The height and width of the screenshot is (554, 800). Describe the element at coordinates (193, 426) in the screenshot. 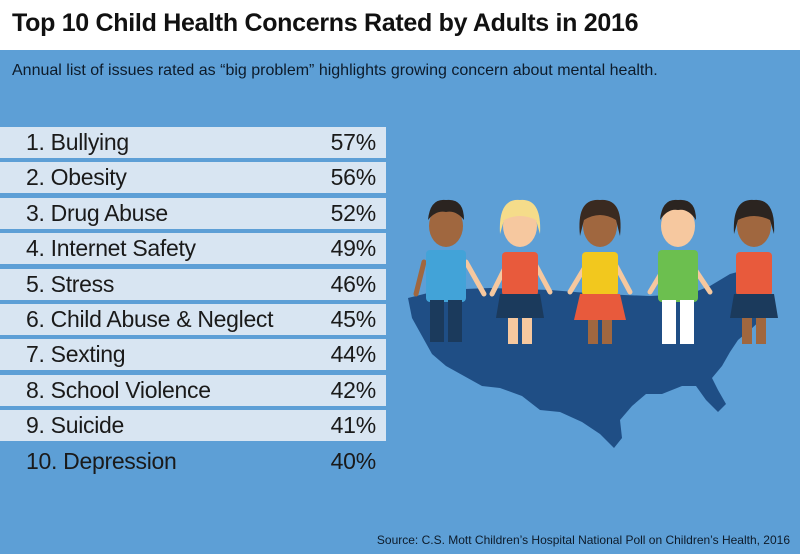

I see `table-row: 9. Suicide 41%` at that location.